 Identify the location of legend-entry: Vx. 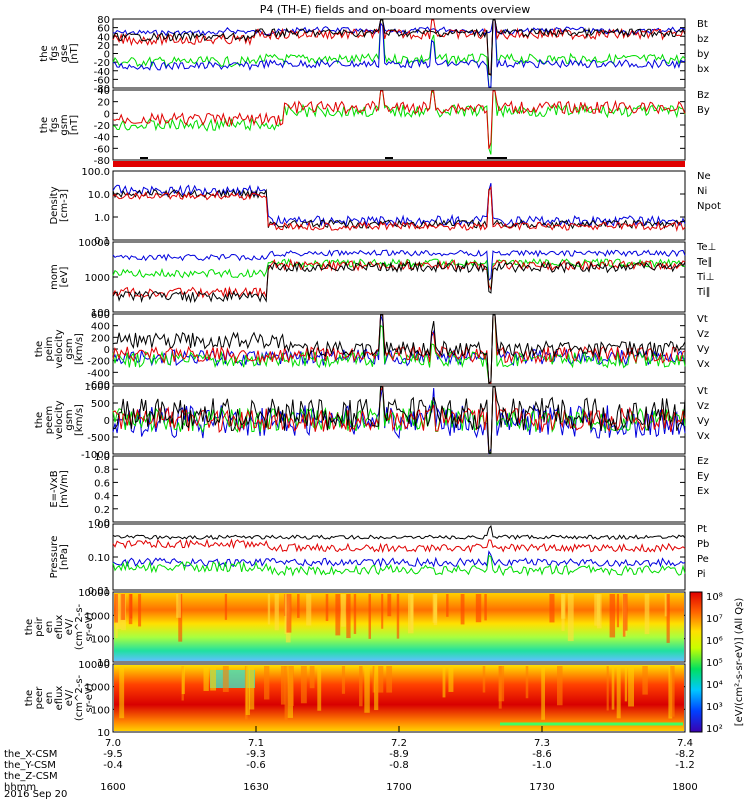
(703, 364).